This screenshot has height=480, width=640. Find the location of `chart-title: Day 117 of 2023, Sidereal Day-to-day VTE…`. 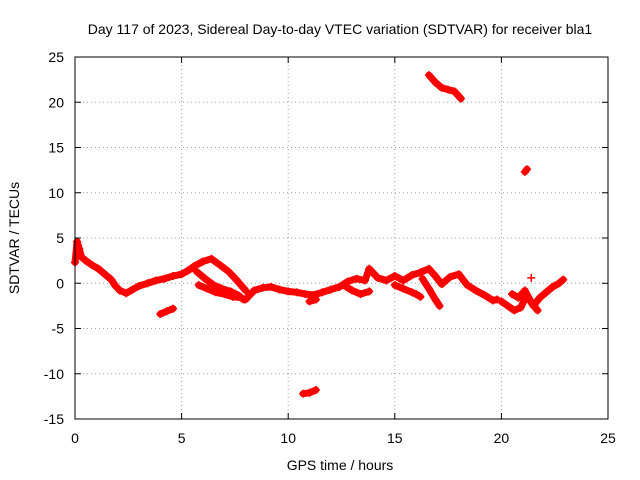

chart-title: Day 117 of 2023, Sidereal Day-to-day VTE… is located at coordinates (340, 29).